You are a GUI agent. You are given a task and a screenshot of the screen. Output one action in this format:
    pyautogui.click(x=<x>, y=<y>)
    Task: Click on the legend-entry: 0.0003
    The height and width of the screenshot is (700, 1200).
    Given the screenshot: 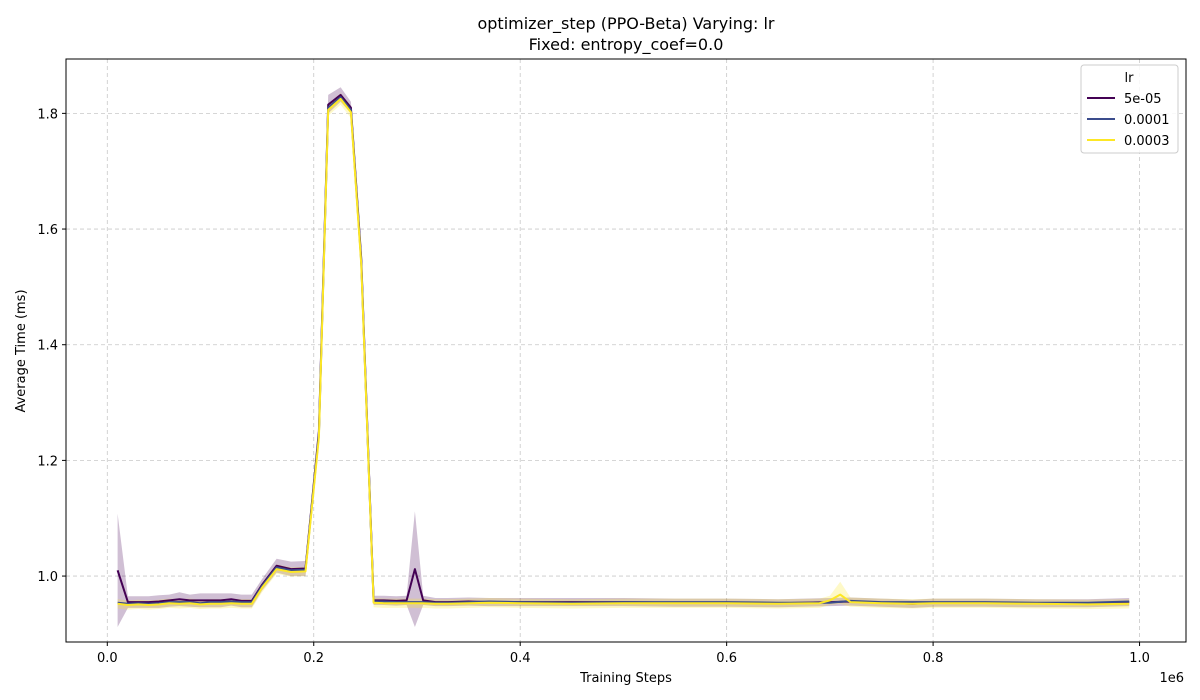 What is the action you would take?
    pyautogui.click(x=1147, y=141)
    